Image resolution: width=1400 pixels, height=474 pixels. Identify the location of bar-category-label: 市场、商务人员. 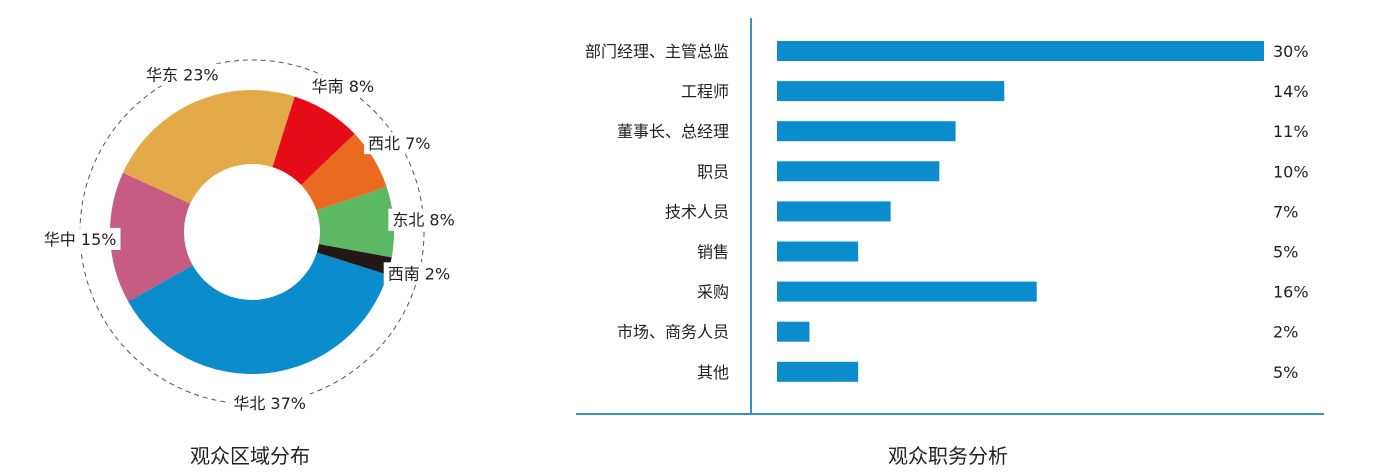
(673, 332).